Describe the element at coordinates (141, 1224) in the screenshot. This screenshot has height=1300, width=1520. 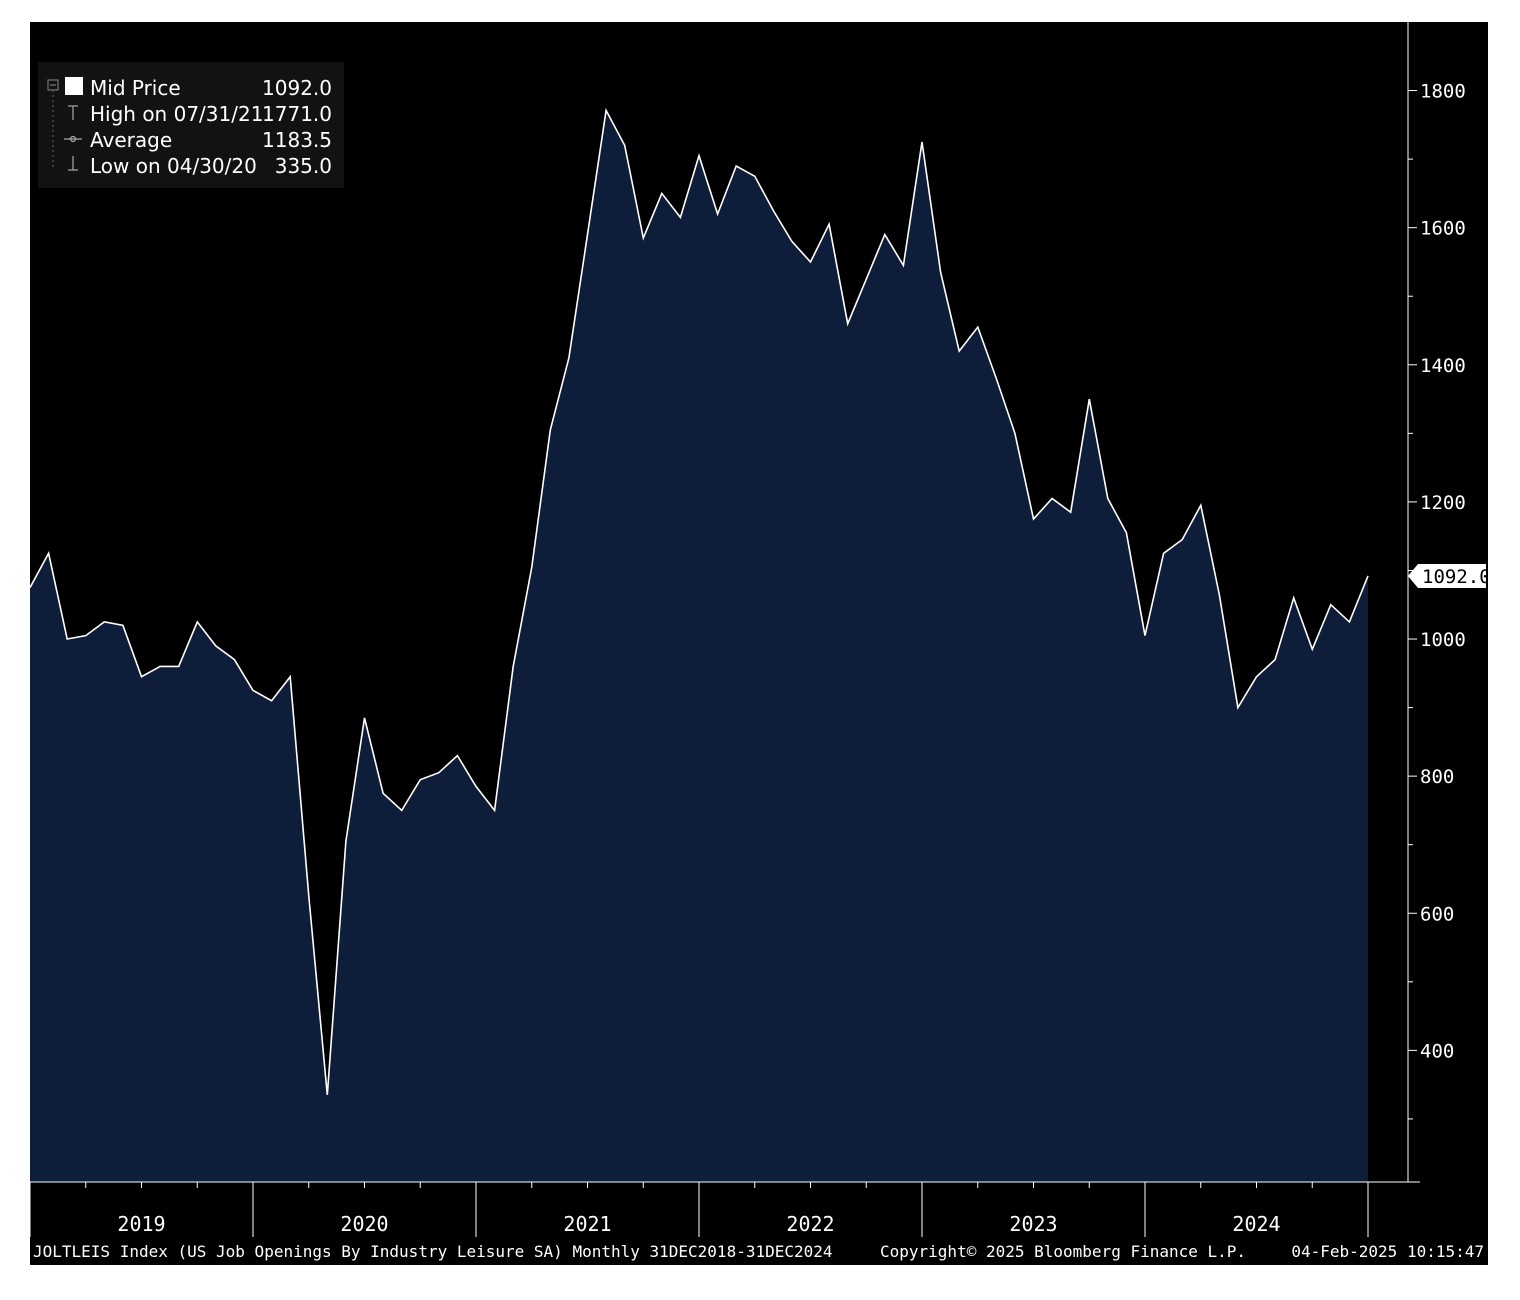
I see `x-tick-label: 2019` at that location.